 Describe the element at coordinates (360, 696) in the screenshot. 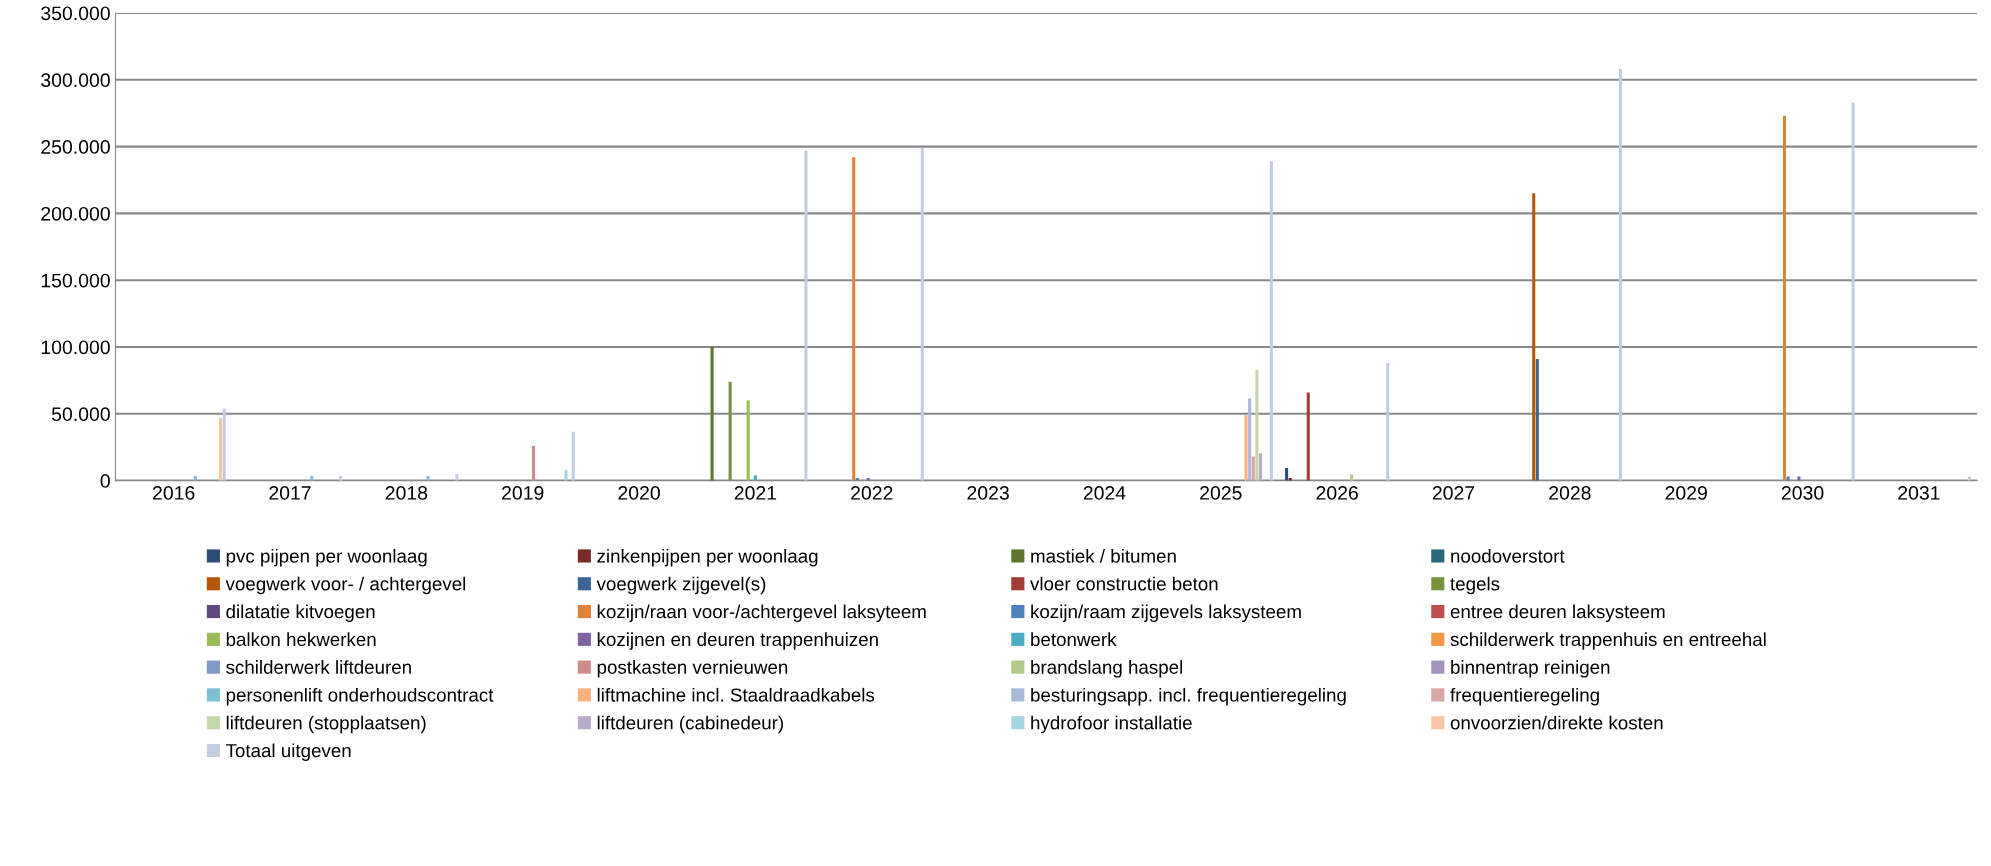

I see `legend-label: personenlift onderhoudscontract` at that location.